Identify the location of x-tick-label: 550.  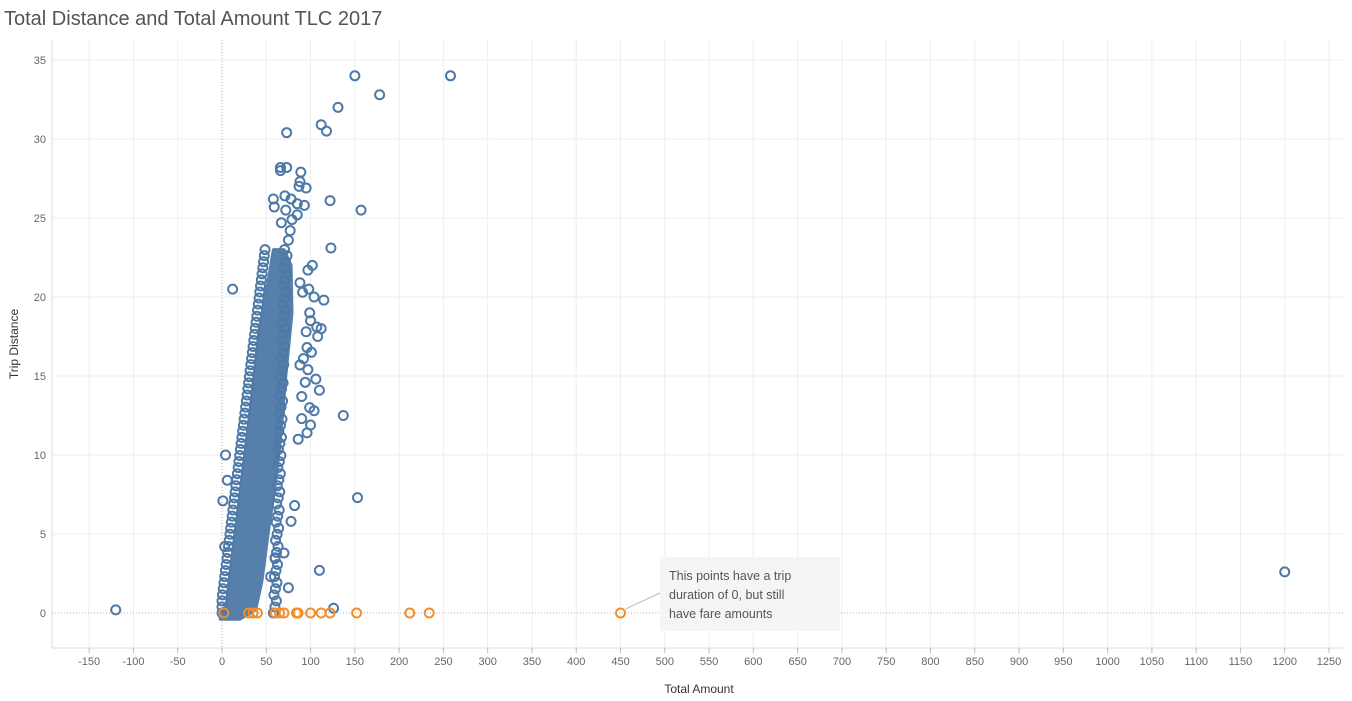
(709, 662).